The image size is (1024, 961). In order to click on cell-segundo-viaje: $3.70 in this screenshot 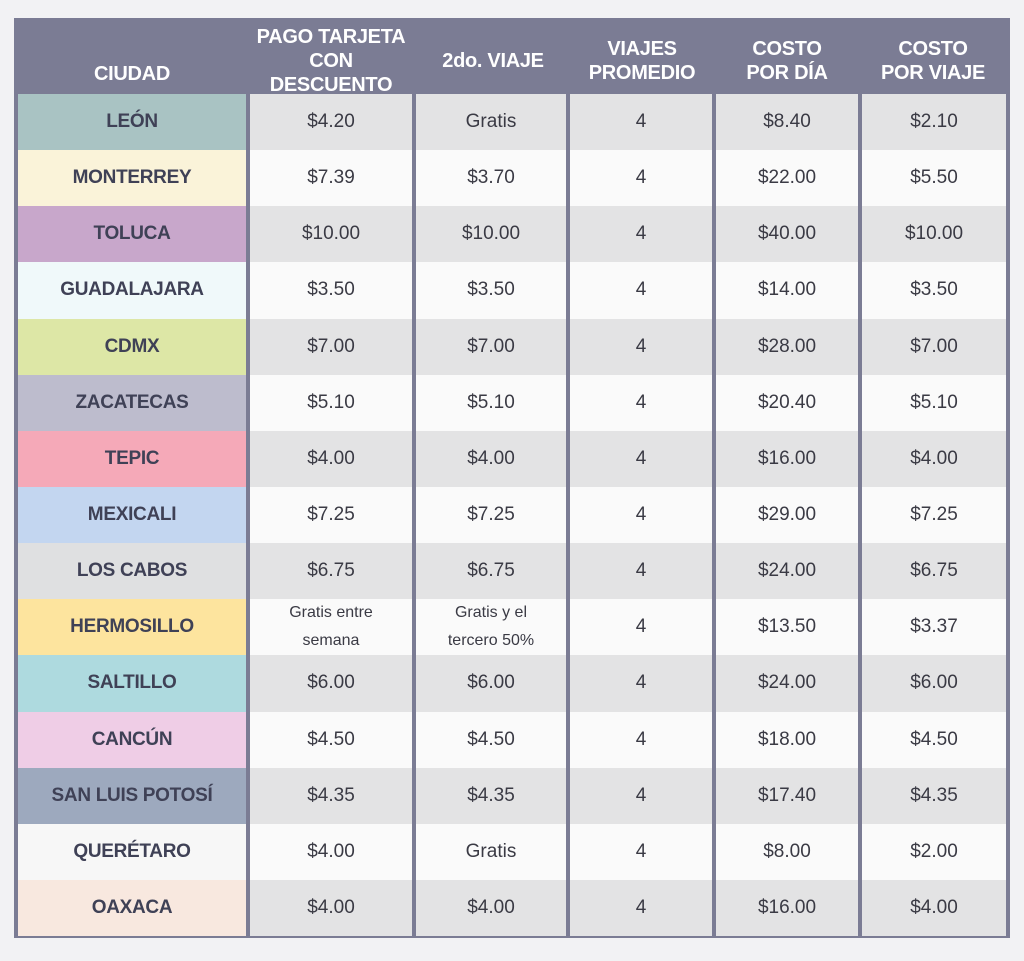, I will do `click(491, 178)`.